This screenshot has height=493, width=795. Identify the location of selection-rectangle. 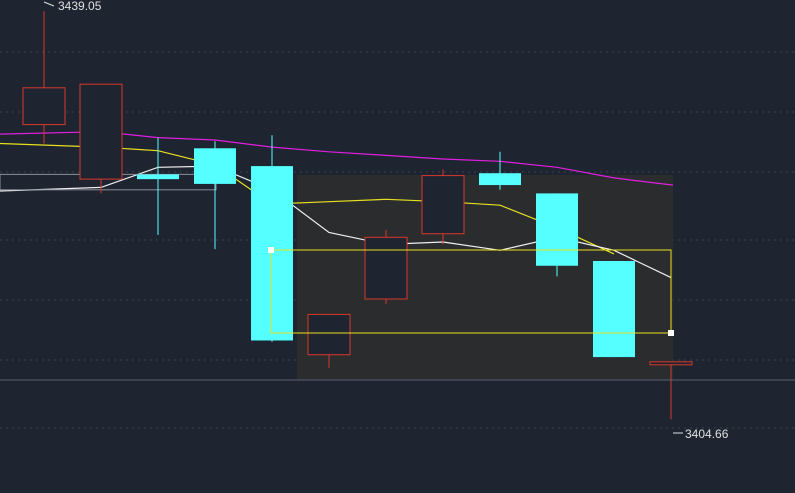
(471, 291).